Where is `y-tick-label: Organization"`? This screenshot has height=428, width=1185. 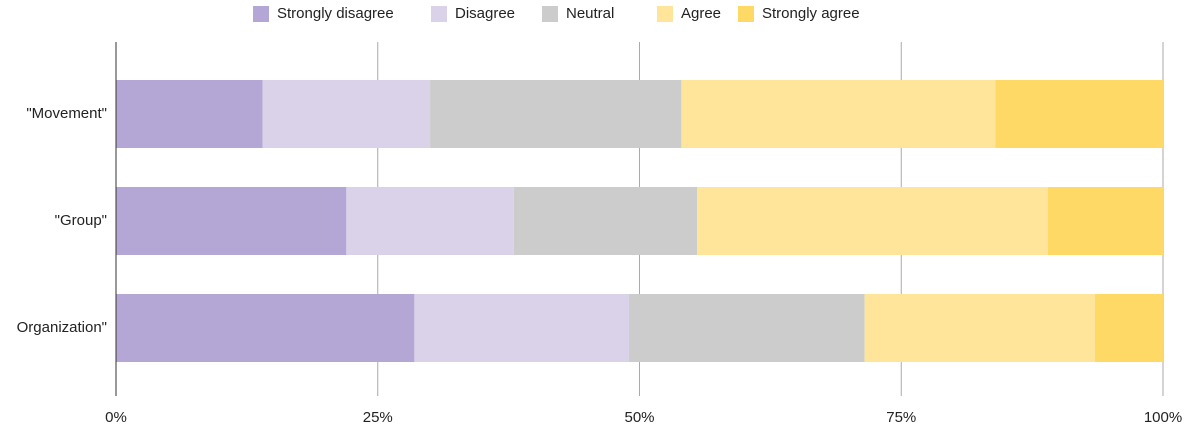 y-tick-label: Organization" is located at coordinates (62, 327).